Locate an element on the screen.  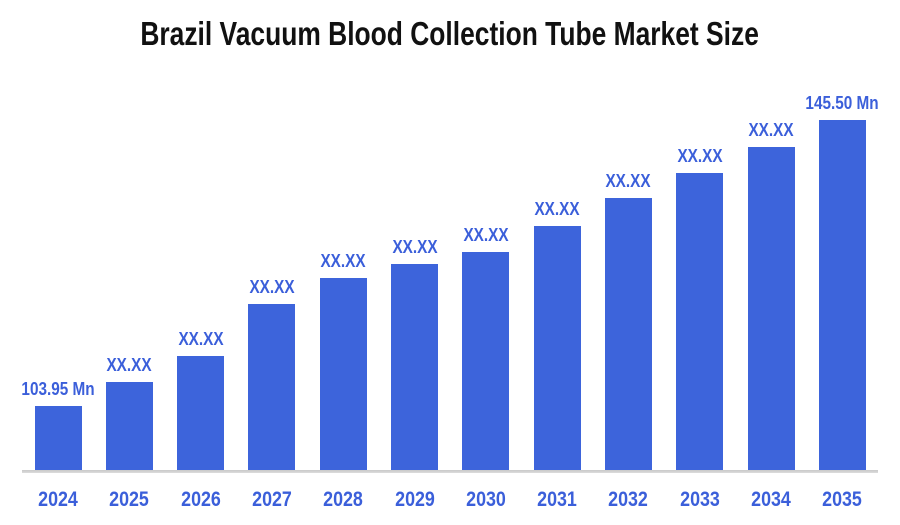
x-tick-label-2027: 2027 is located at coordinates (272, 499).